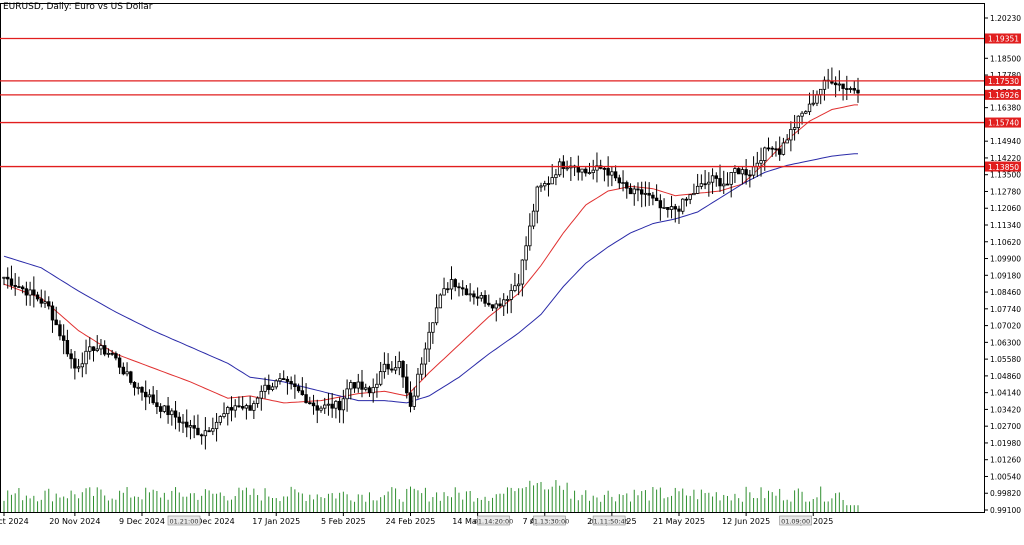 This screenshot has width=1024, height=545. Describe the element at coordinates (1005, 208) in the screenshot. I see `y-tick-label: 1.12060` at that location.